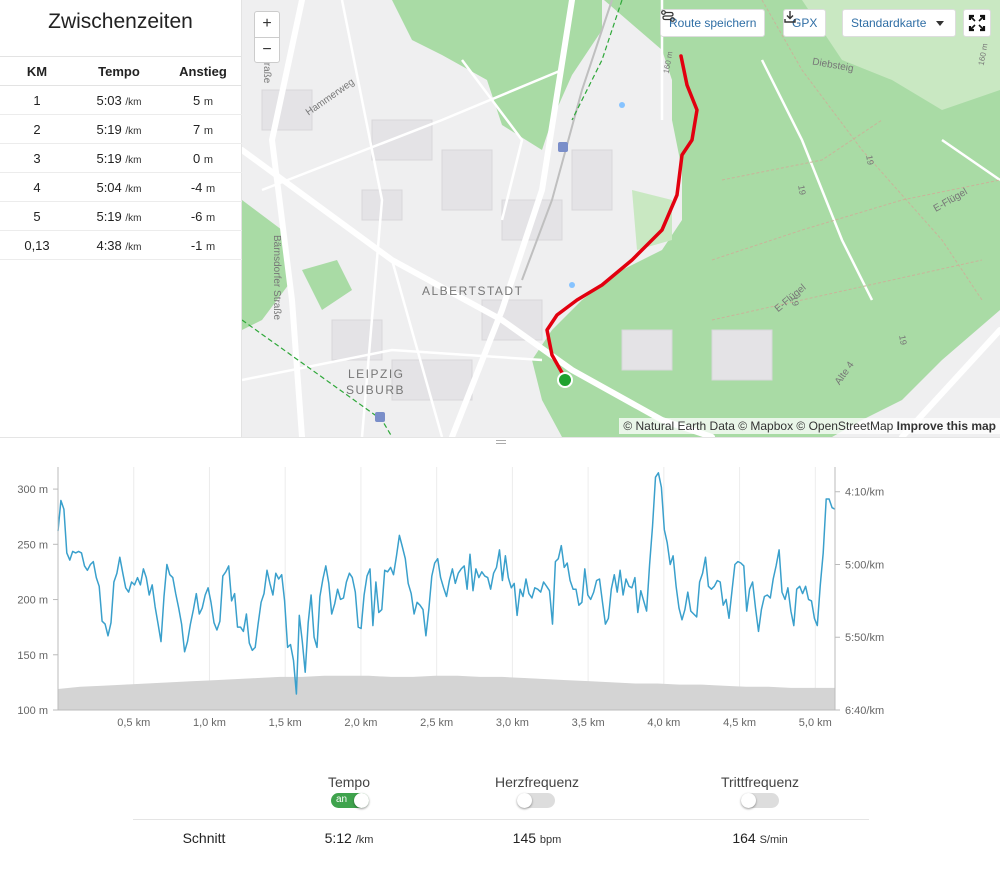  What do you see at coordinates (500, 442) in the screenshot?
I see `panel-resize-handle` at bounding box center [500, 442].